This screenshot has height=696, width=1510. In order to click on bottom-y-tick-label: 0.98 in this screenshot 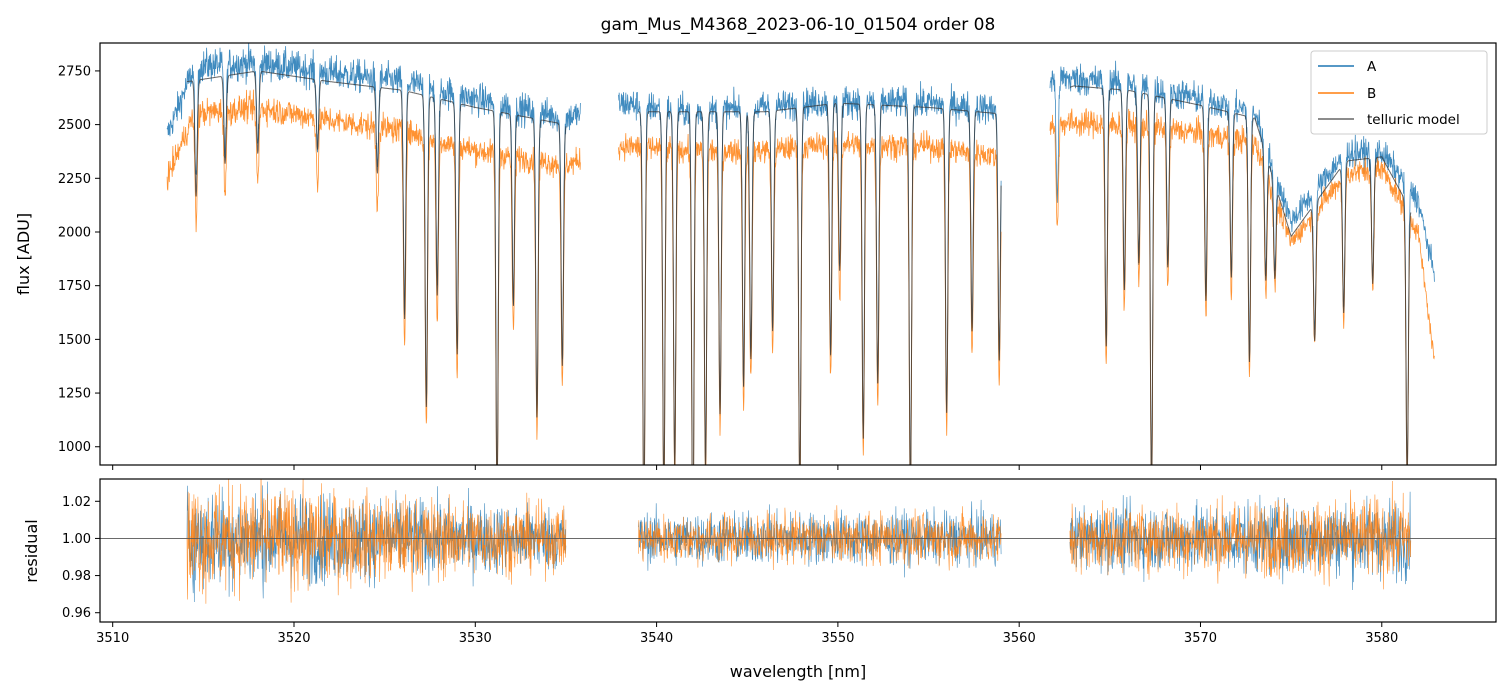, I will do `click(76, 576)`.